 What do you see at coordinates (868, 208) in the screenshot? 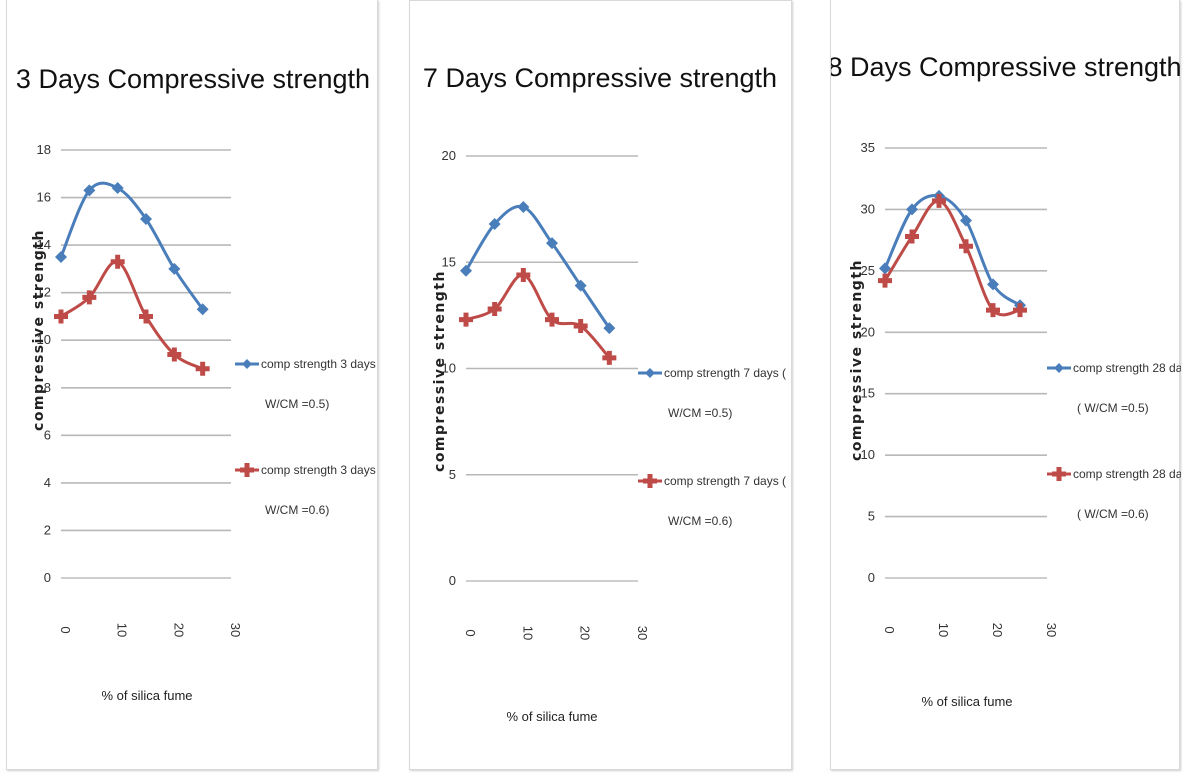
I see `y-tick-label: 30` at bounding box center [868, 208].